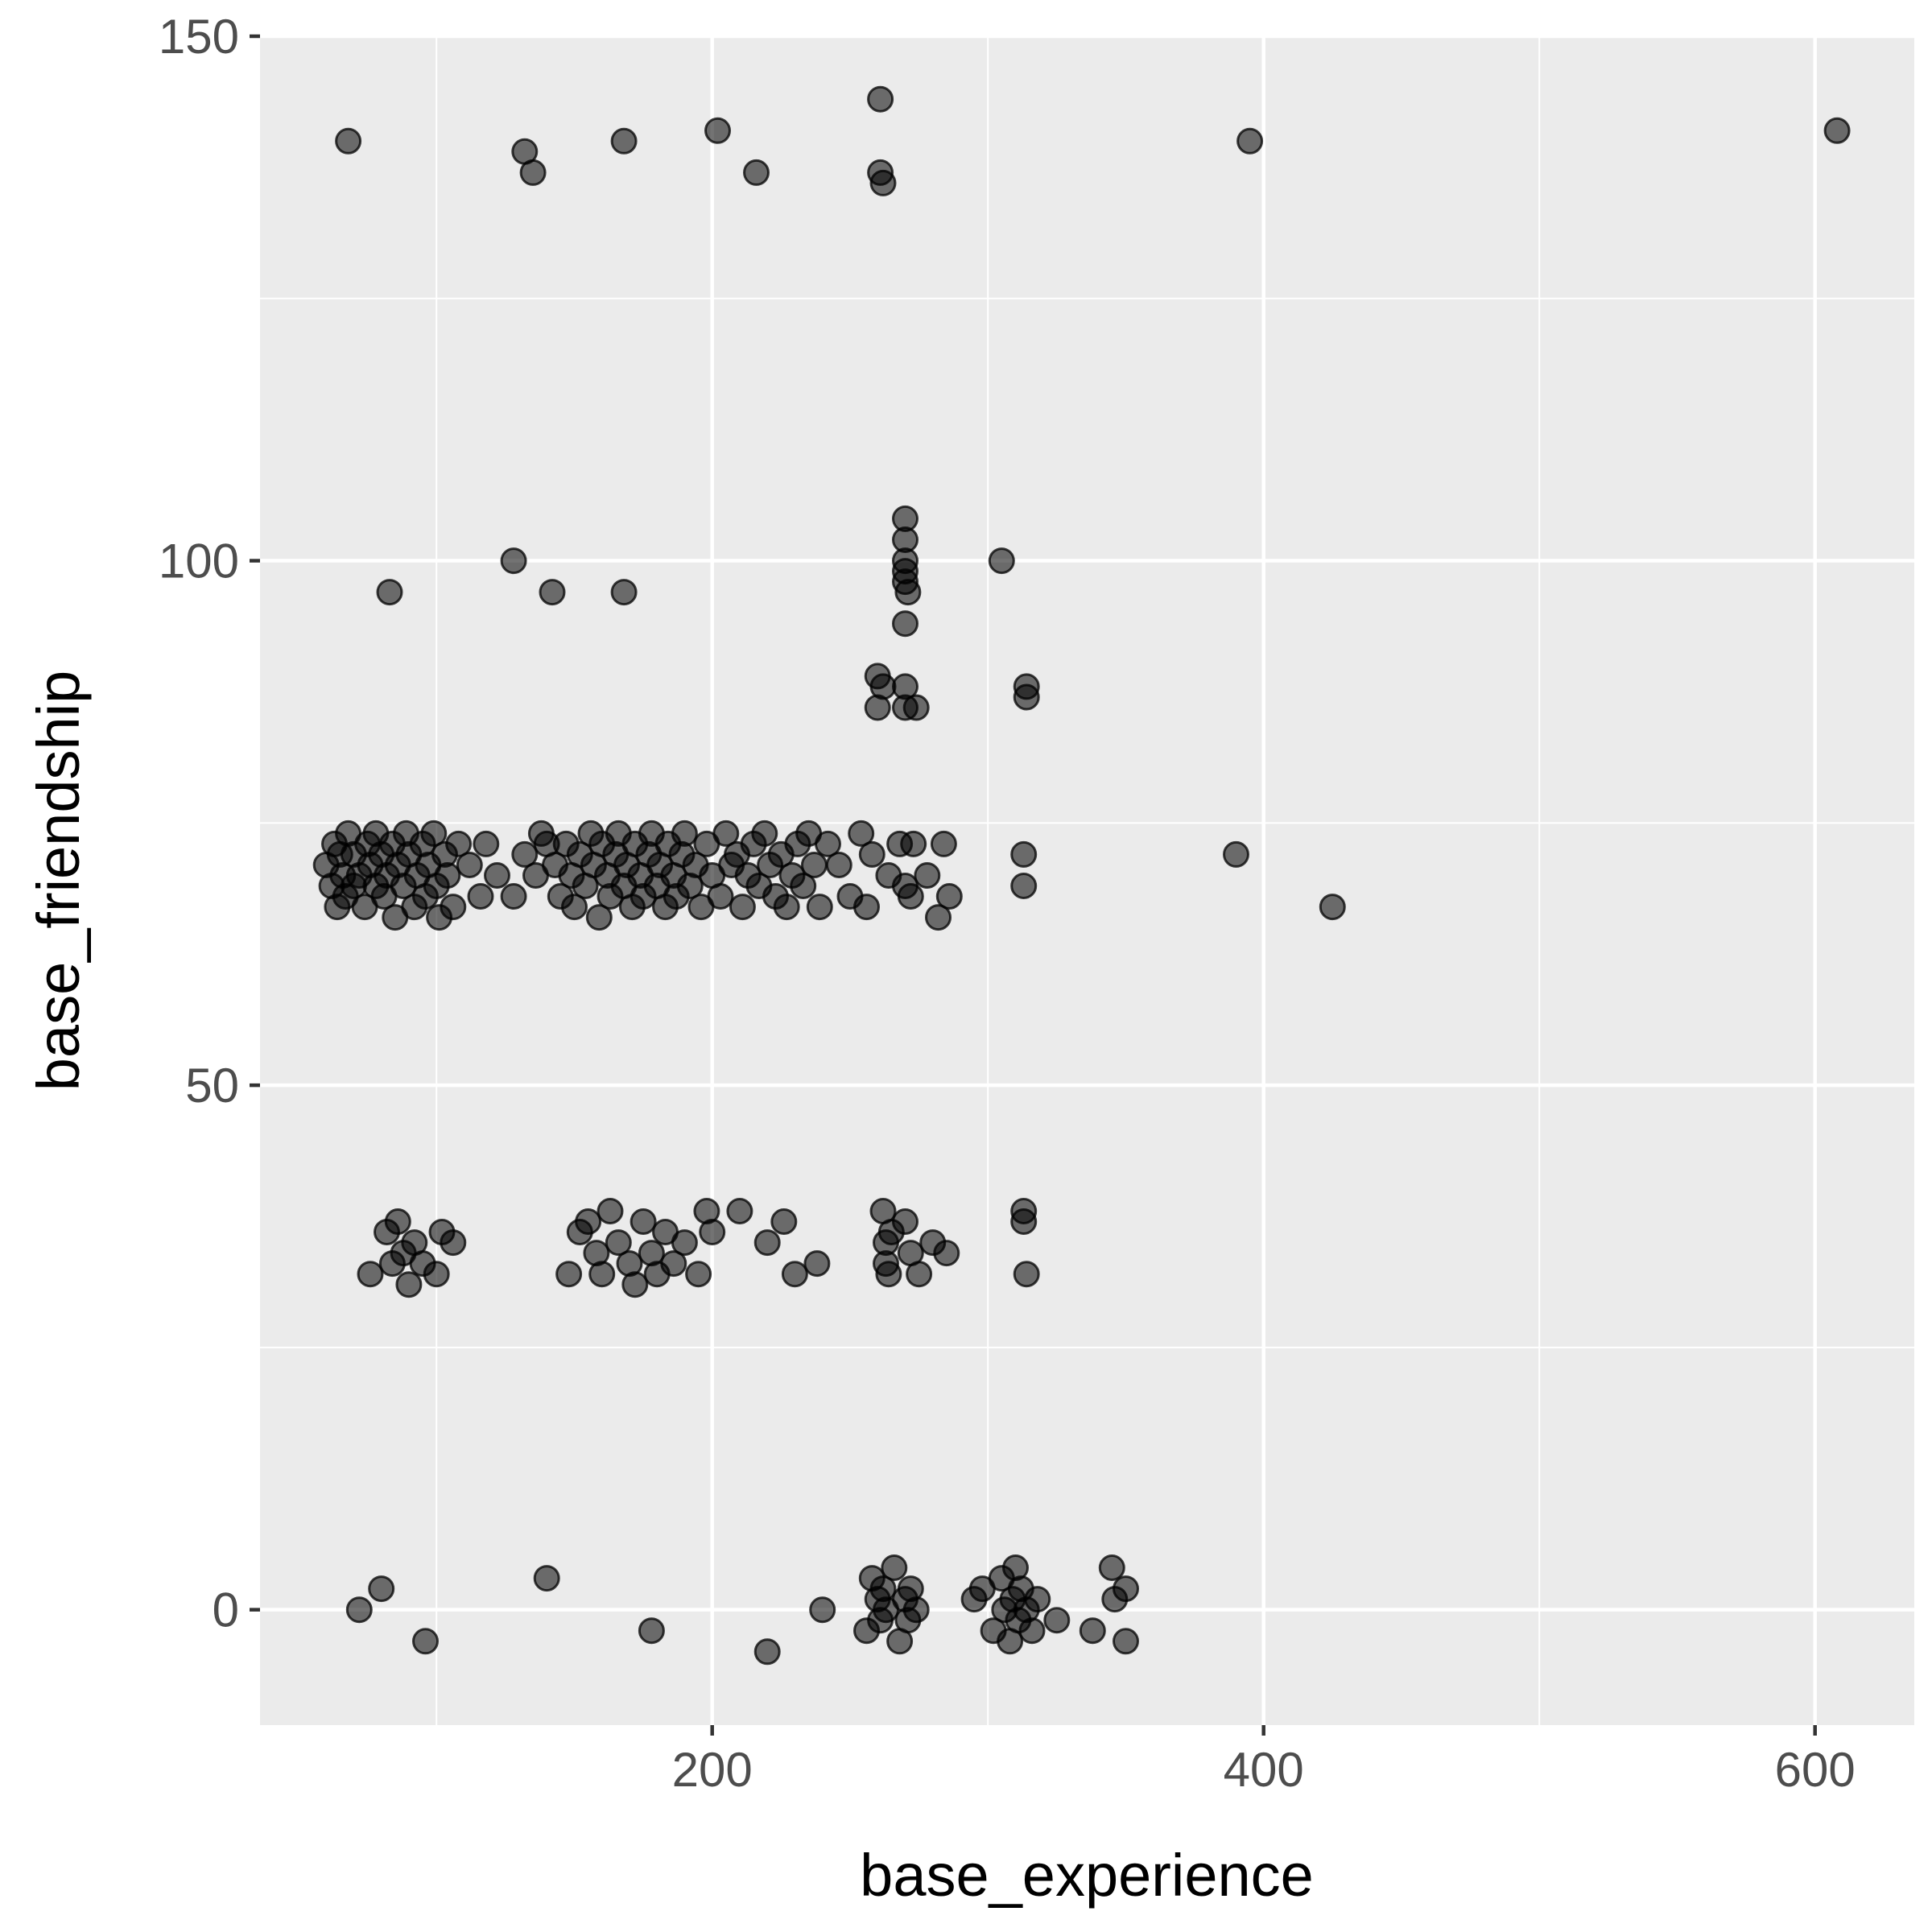  I want to click on x-axis: 200 400 600, so click(1264, 1761).